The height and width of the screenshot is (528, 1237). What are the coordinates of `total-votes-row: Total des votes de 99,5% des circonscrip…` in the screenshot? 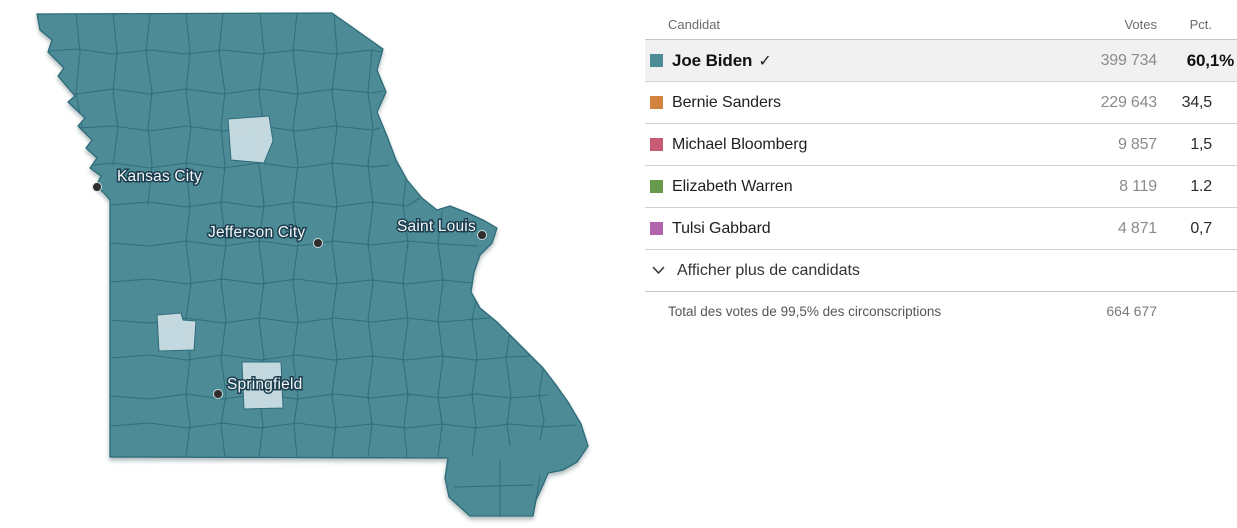 It's located at (941, 311).